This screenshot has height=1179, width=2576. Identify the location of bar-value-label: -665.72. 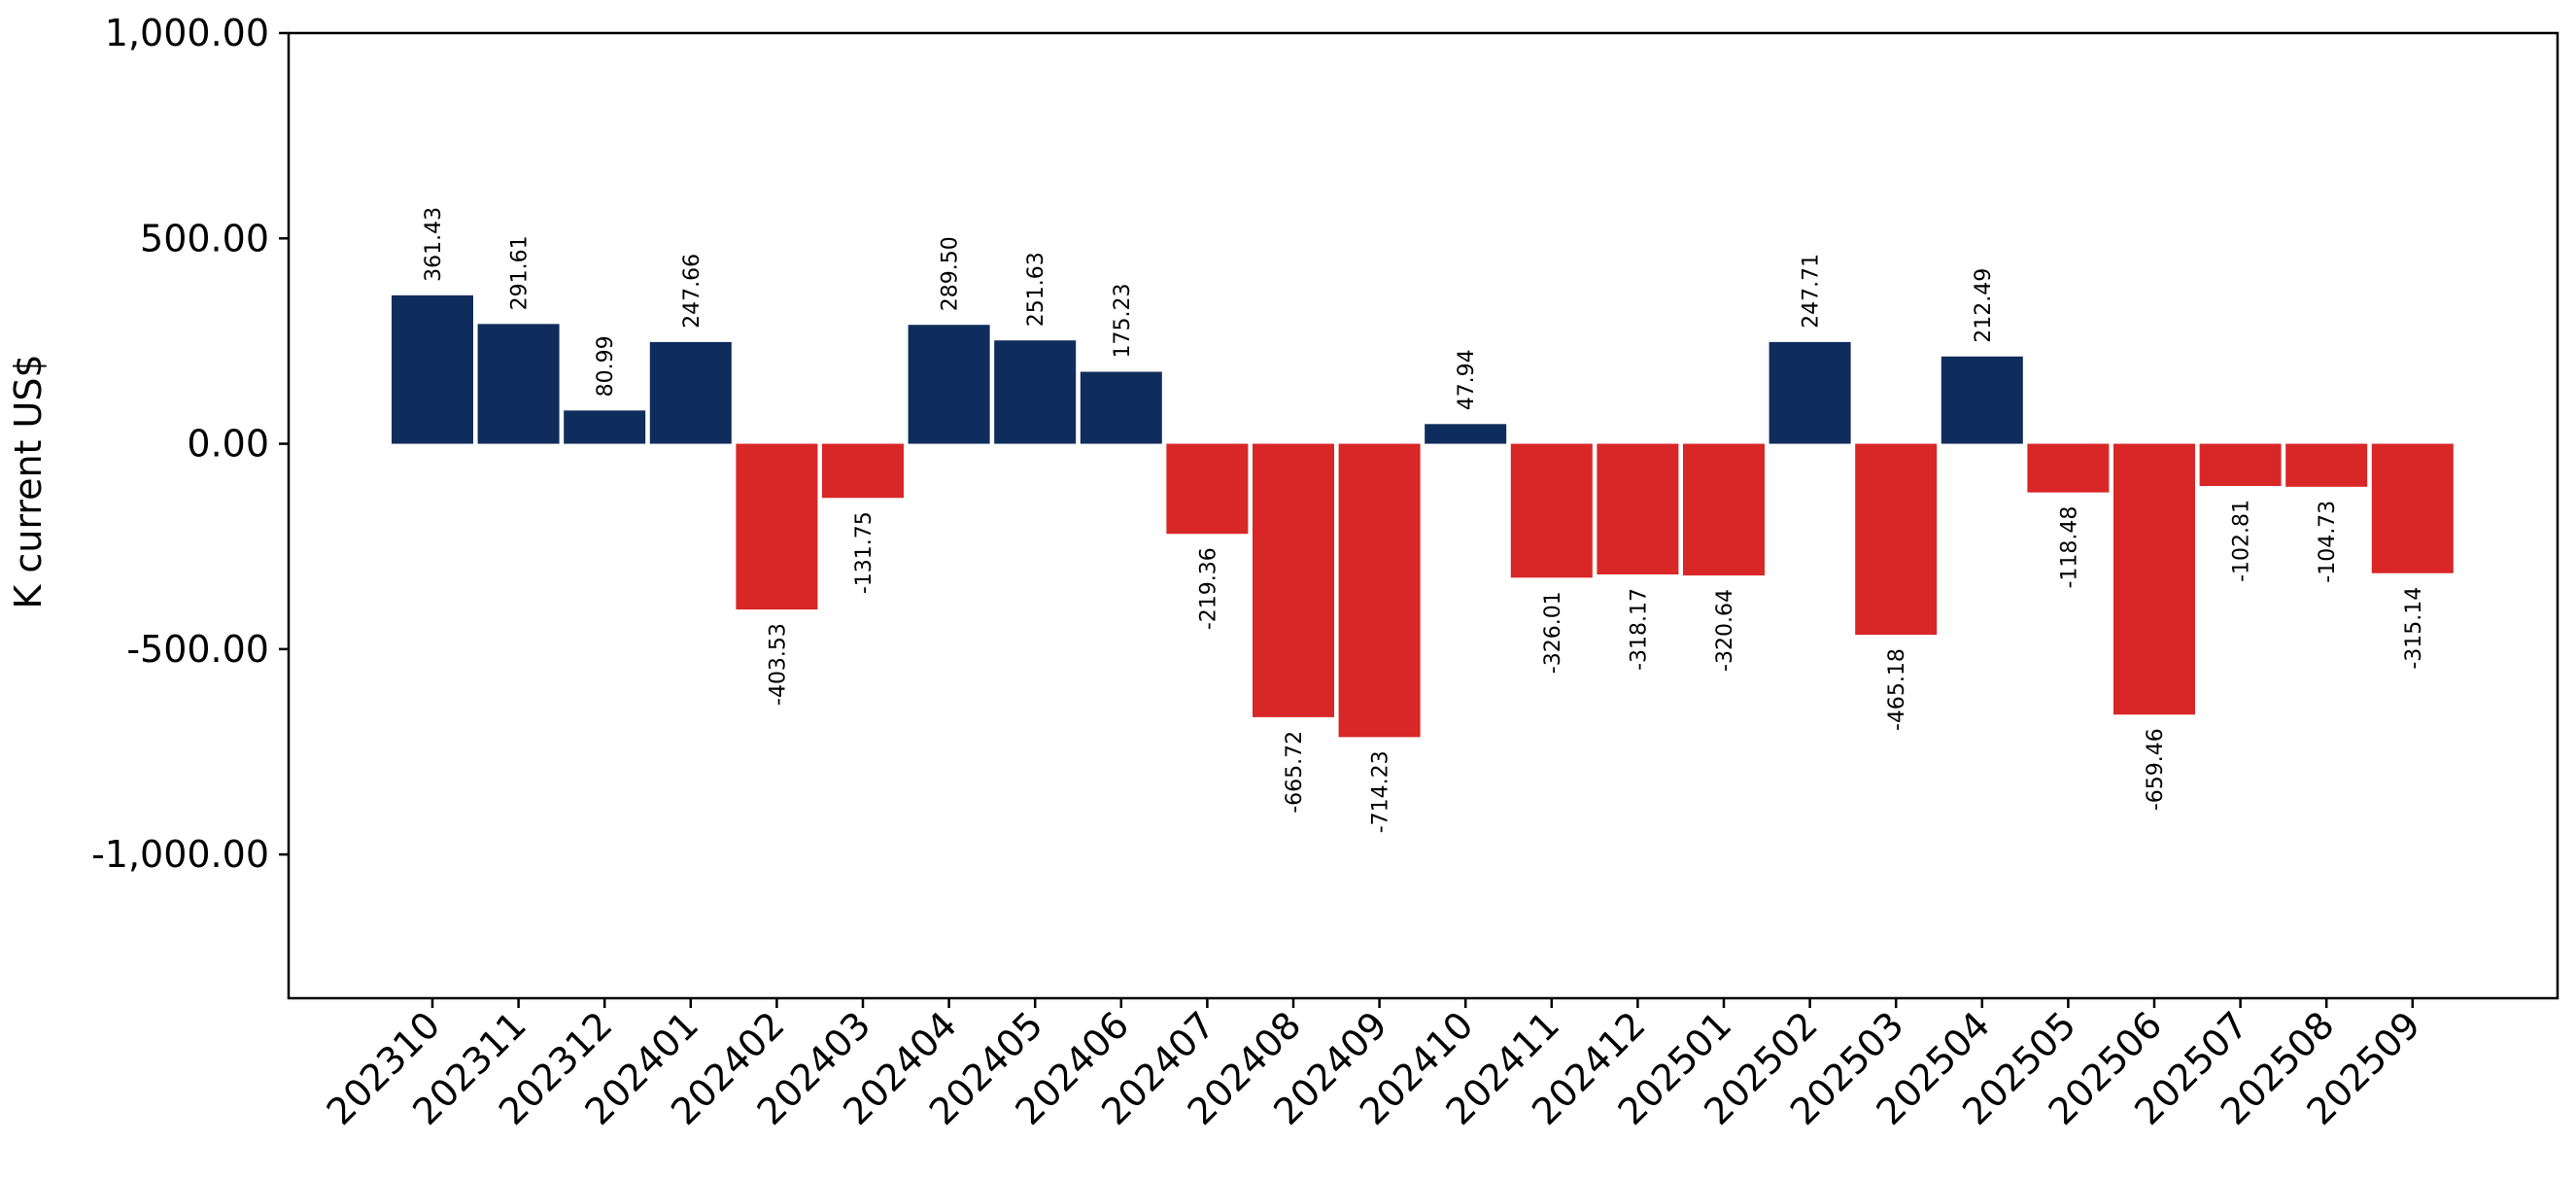
(1295, 772).